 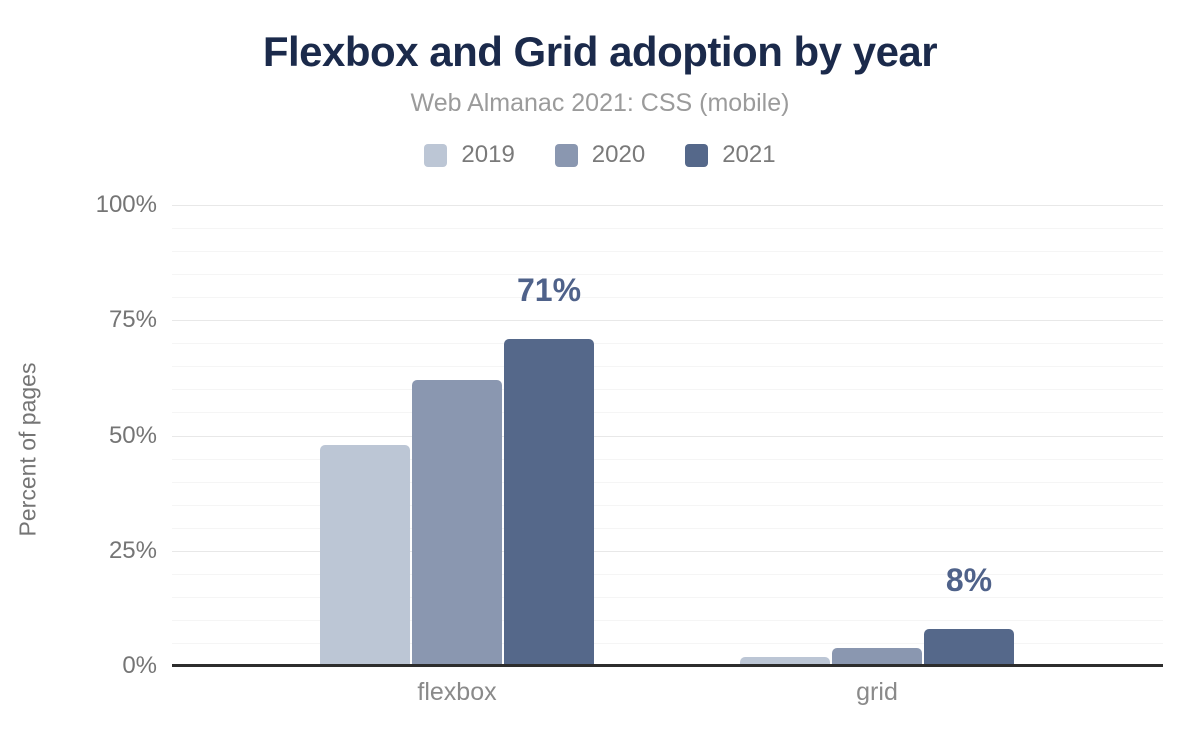 I want to click on y-tick-label: 25%, so click(x=132, y=550).